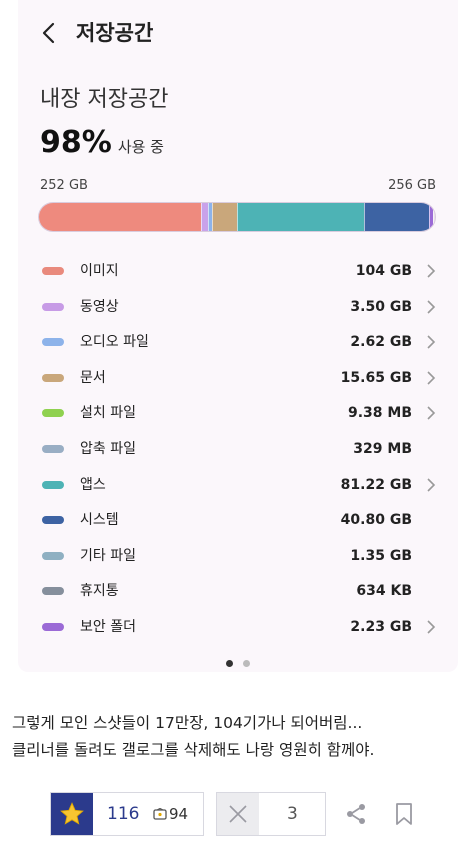  Describe the element at coordinates (381, 556) in the screenshot. I see `category-size: 1.35 GB` at that location.